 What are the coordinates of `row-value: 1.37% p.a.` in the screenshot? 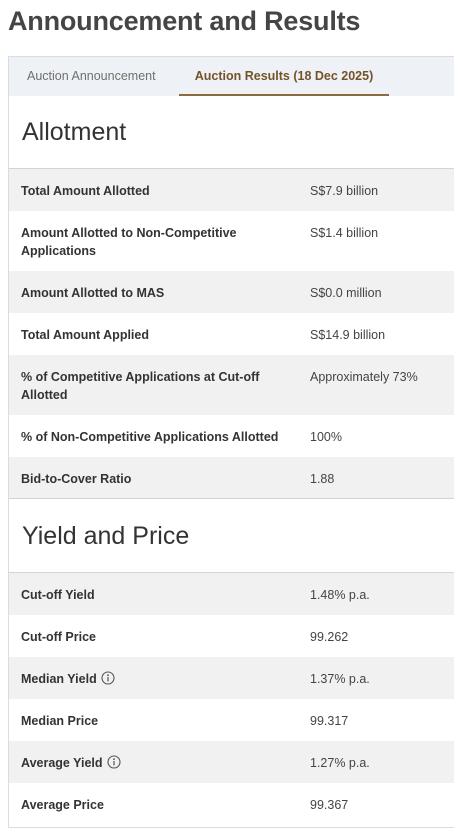 It's located at (340, 679).